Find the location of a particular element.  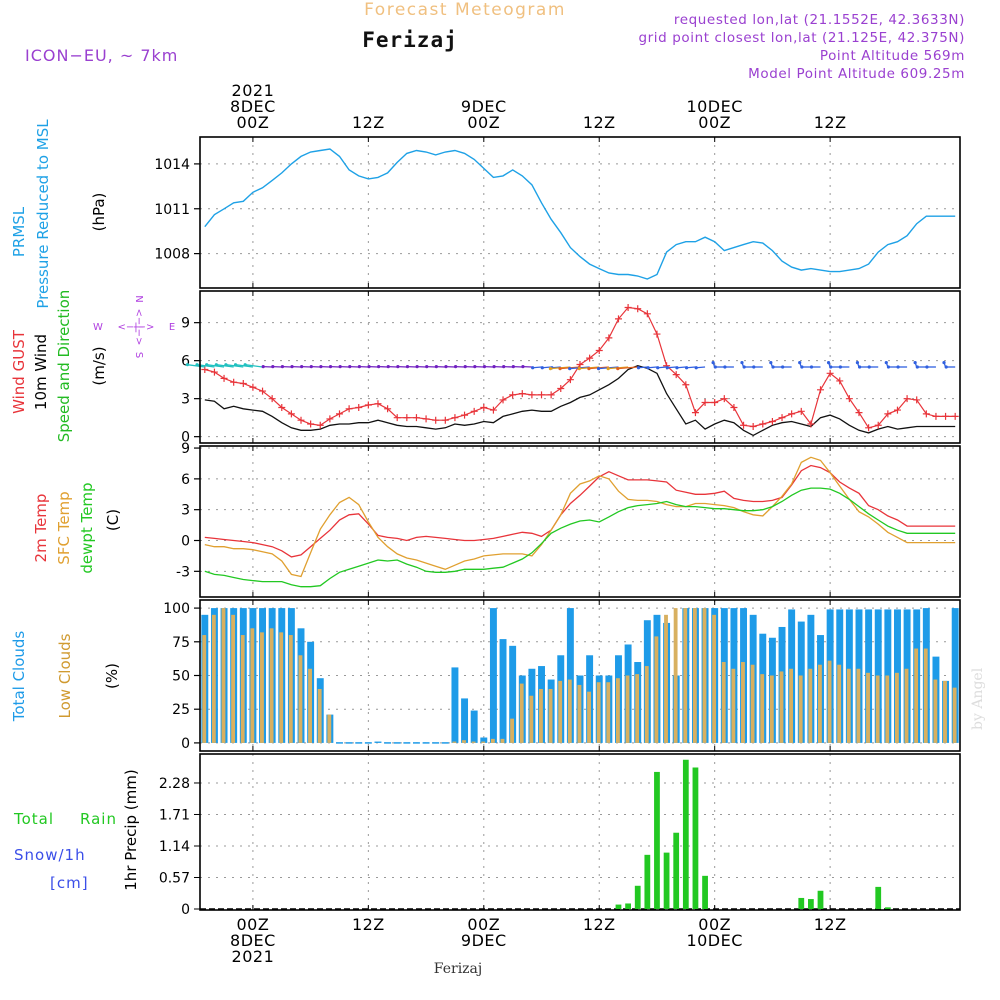

prmsl-label: PRMSL is located at coordinates (19, 231).